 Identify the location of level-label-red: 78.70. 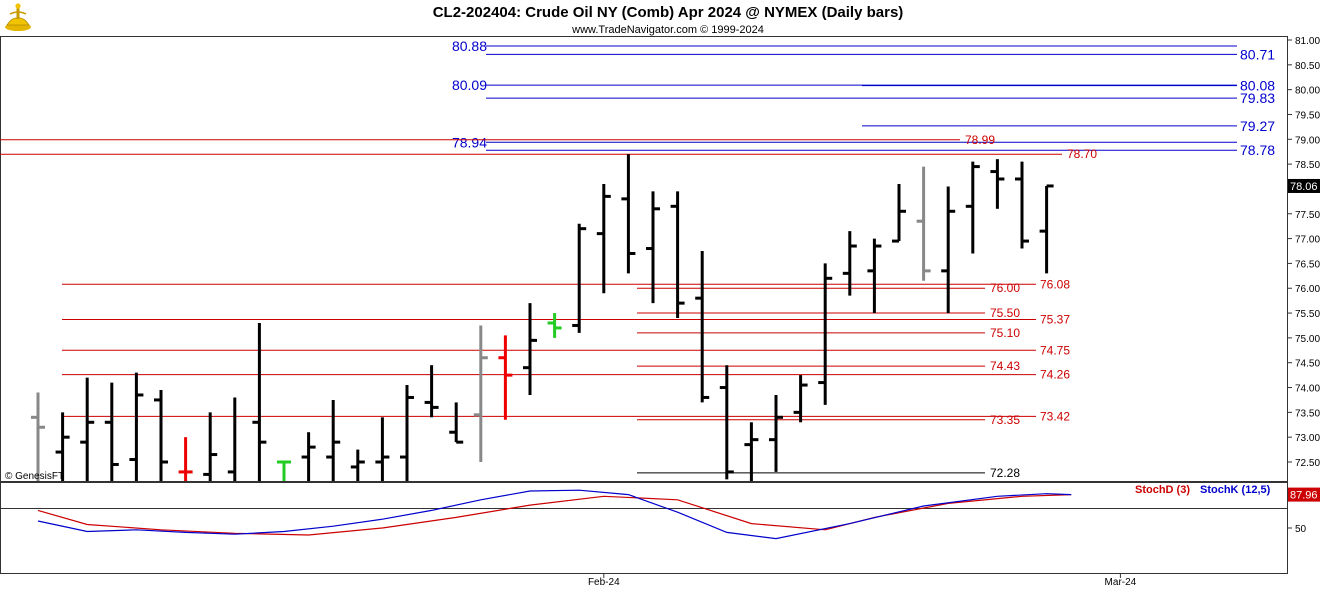
(1082, 154).